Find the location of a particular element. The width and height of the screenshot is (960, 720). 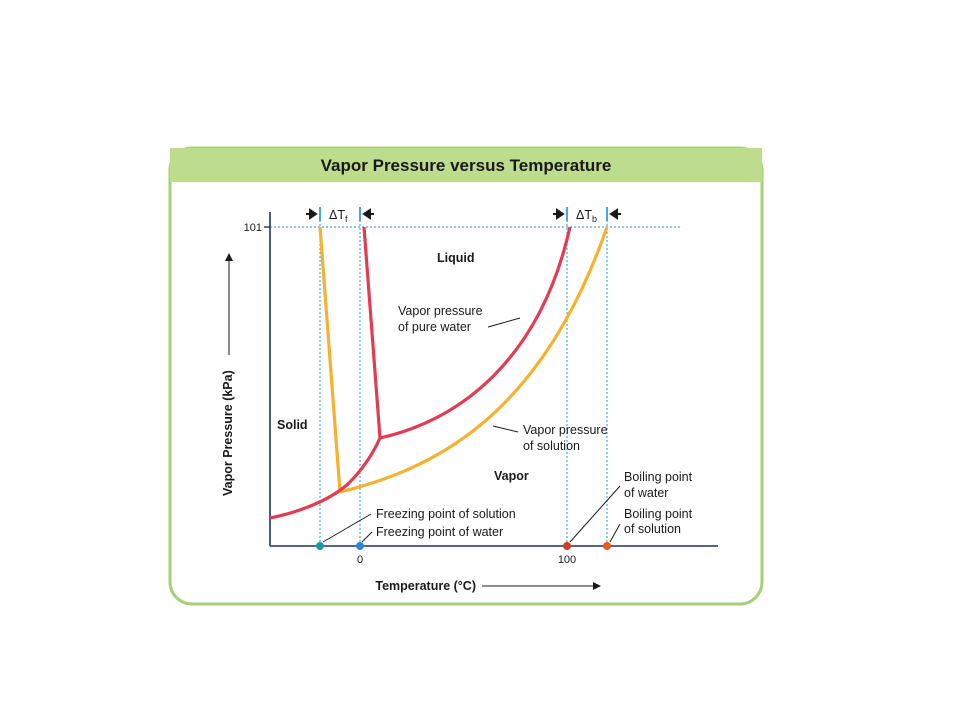

pure-water-leader is located at coordinates (504, 322).